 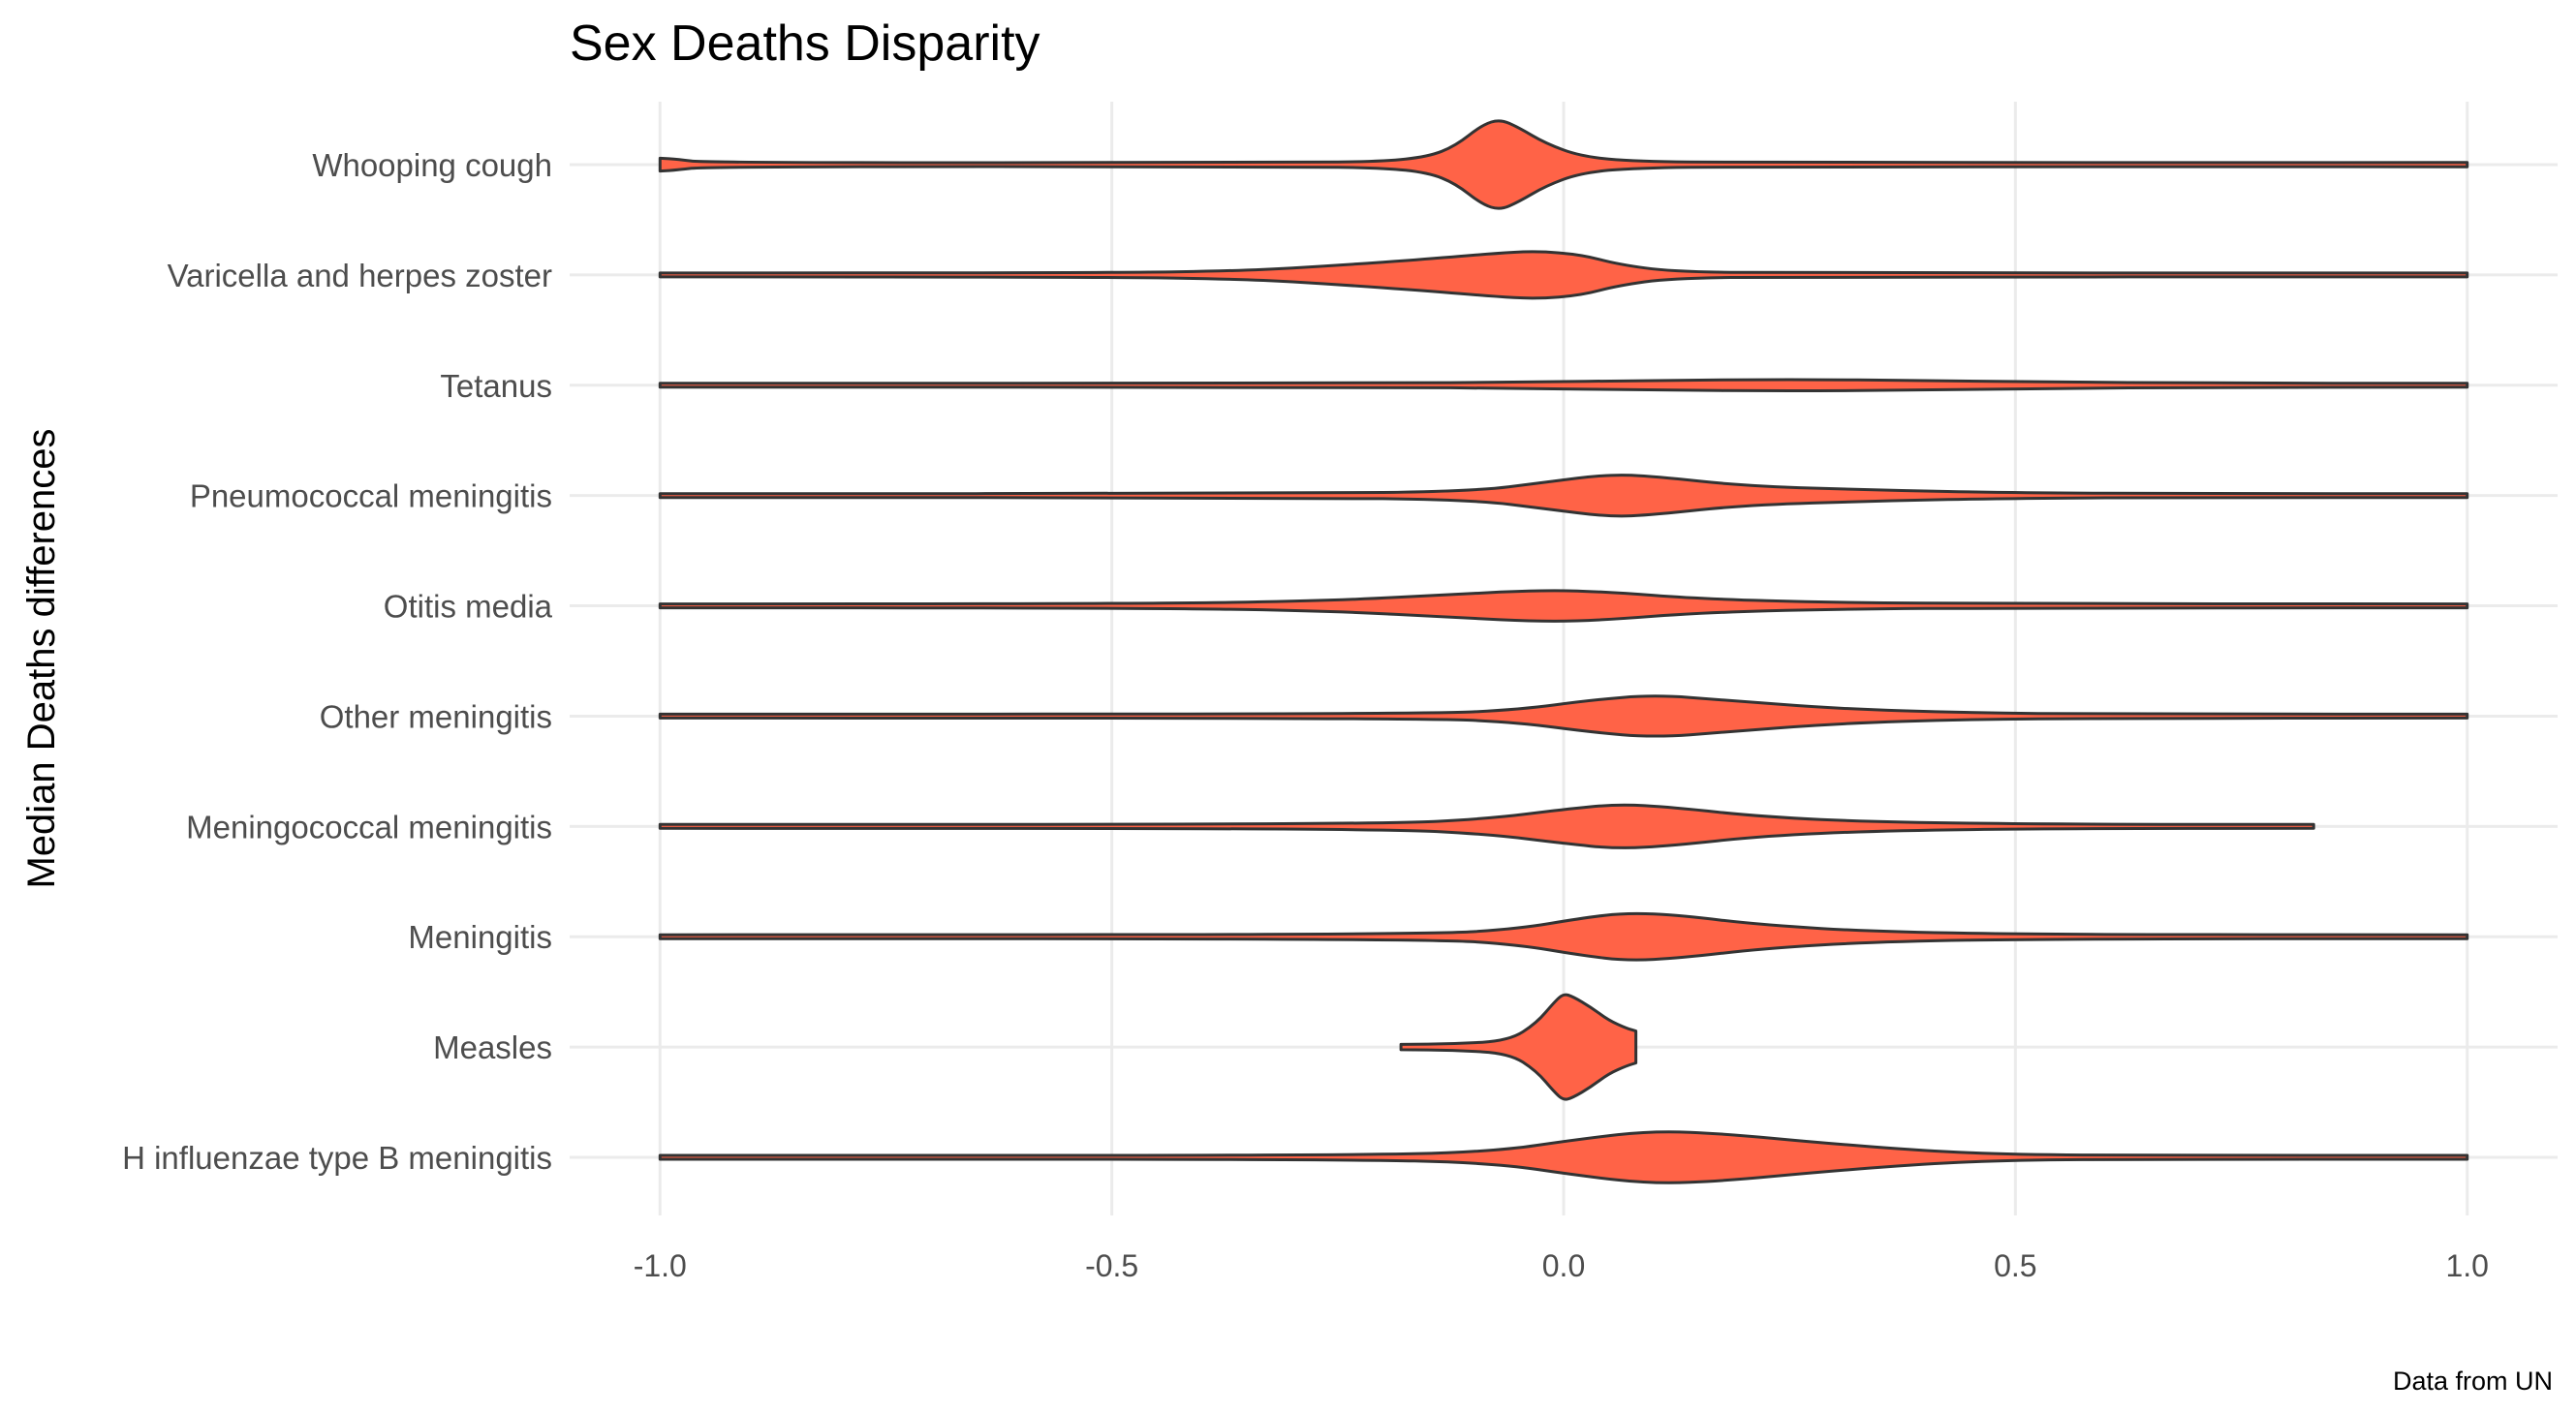 What do you see at coordinates (369, 827) in the screenshot?
I see `category-label: Meningococcal meningitis` at bounding box center [369, 827].